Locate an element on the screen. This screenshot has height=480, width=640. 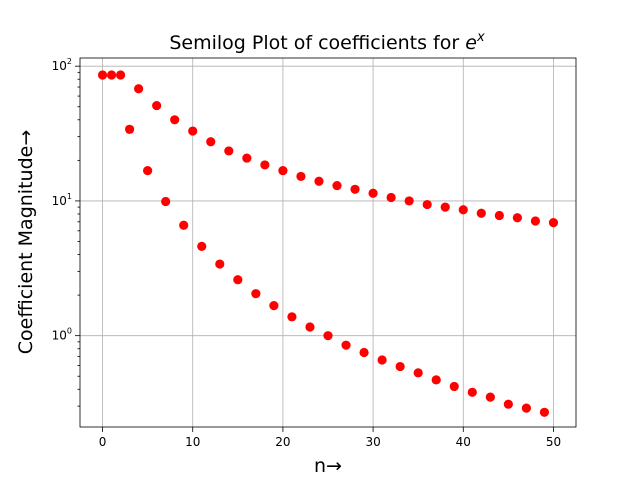
y-tick-label: 10⁰ is located at coordinates (62, 335).